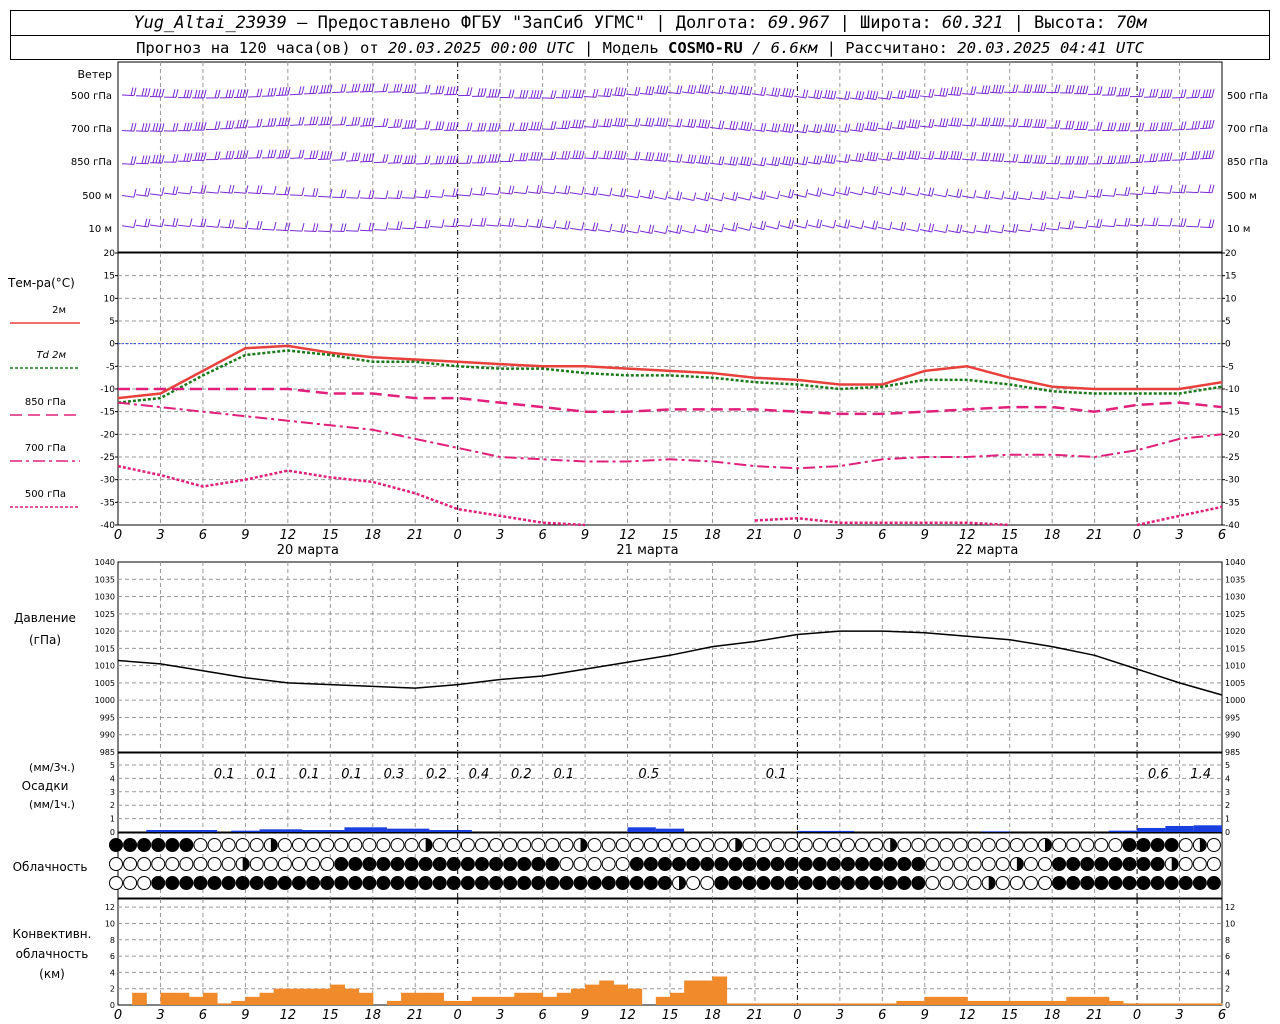 The width and height of the screenshot is (1280, 1024). Describe the element at coordinates (107, 503) in the screenshot. I see `temp-ytick: -35` at that location.